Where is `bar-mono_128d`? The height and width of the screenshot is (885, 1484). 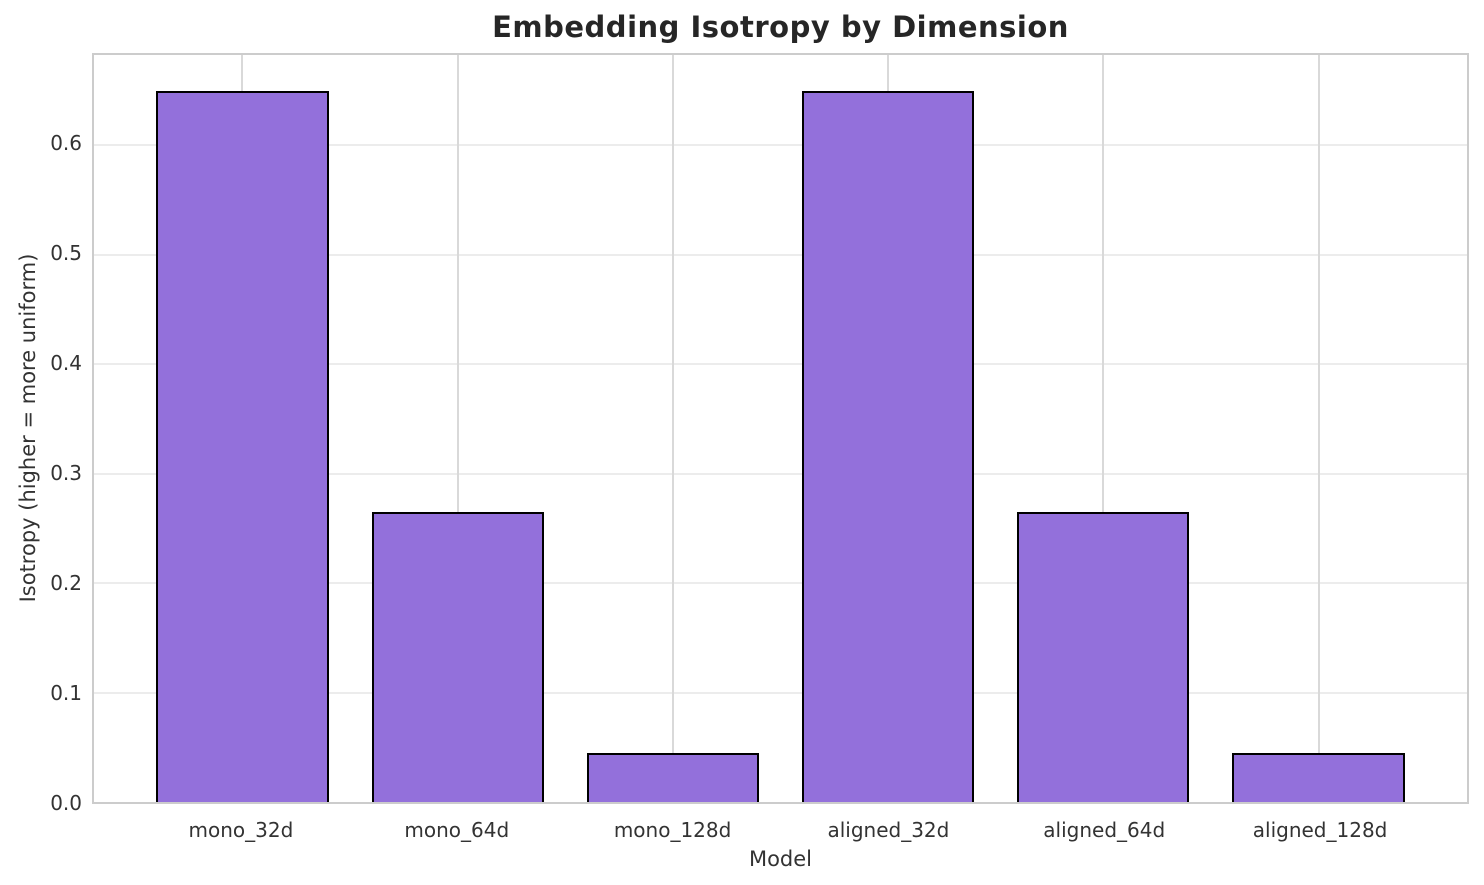
bar-mono_128d is located at coordinates (672, 777).